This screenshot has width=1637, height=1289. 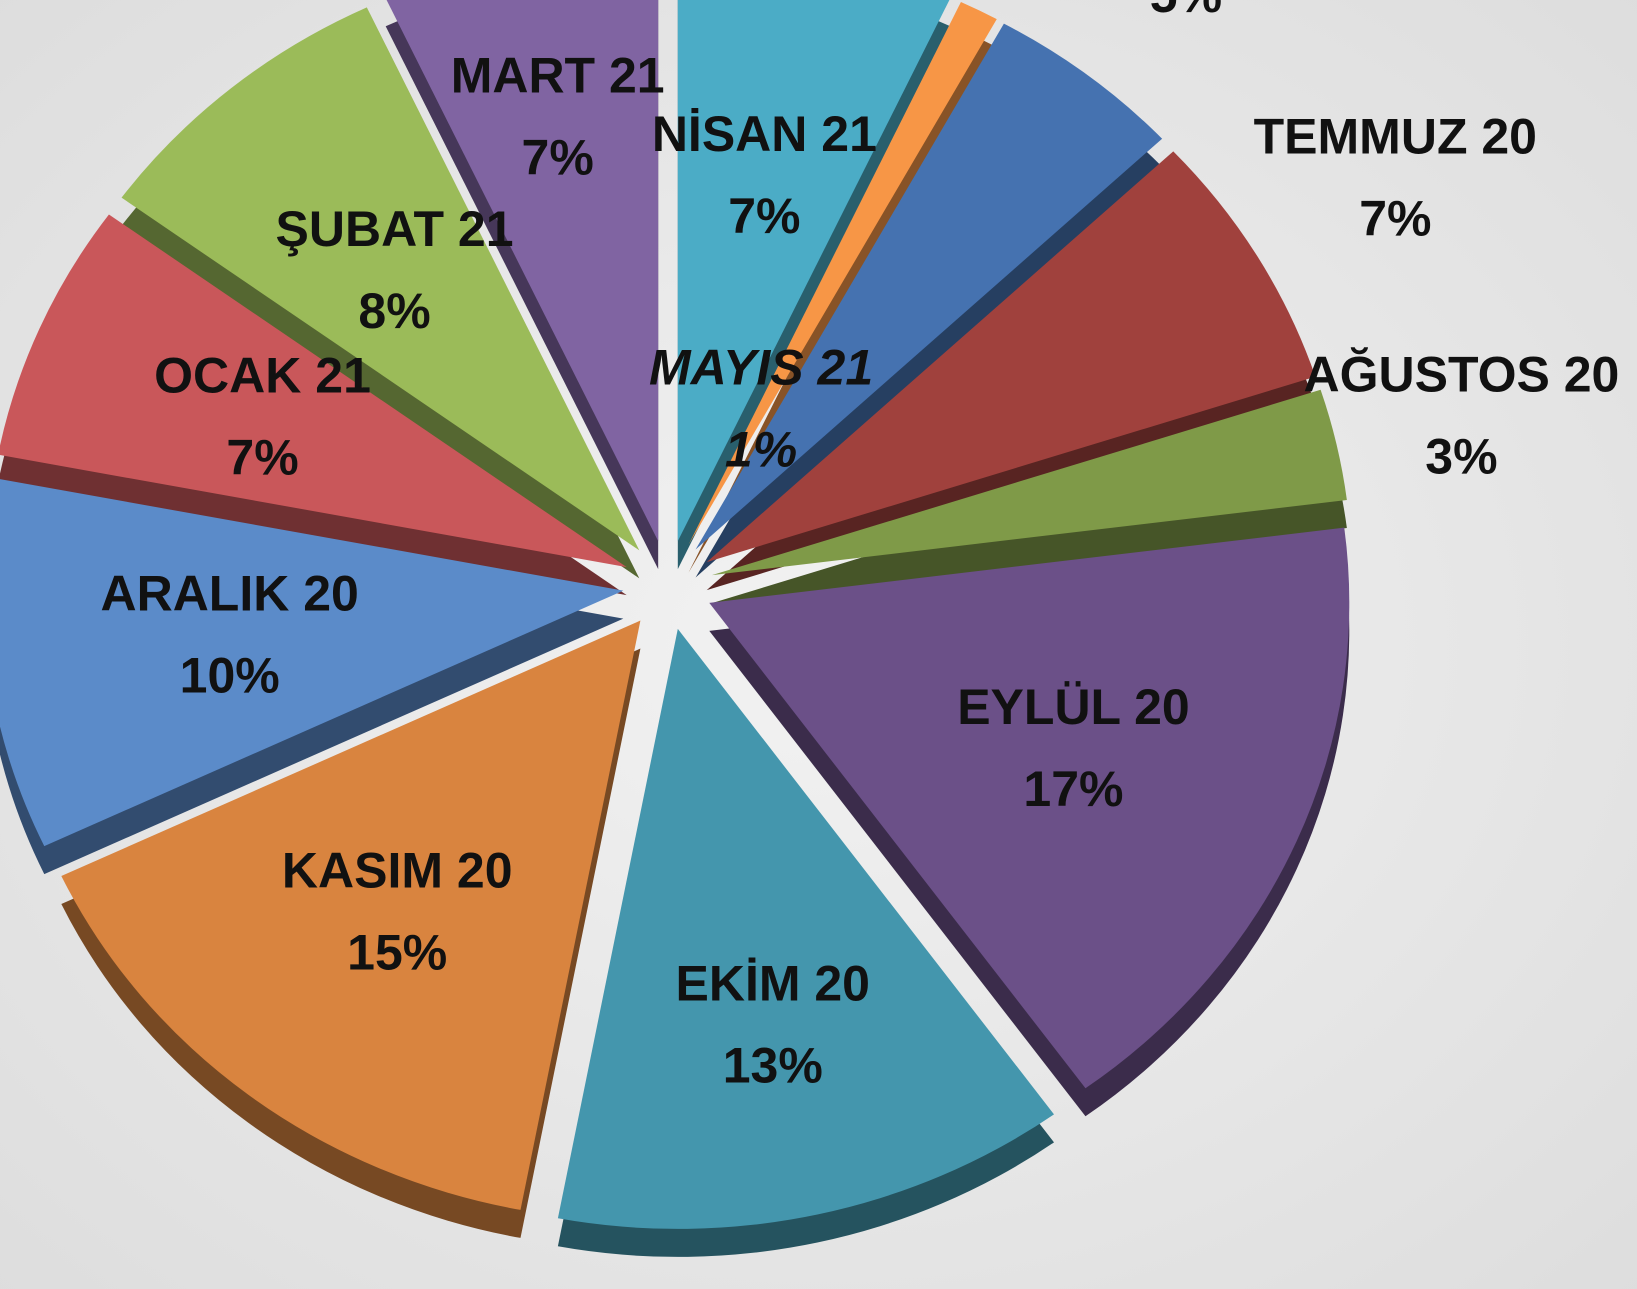 I want to click on category-label: TEMMUZ 20, so click(x=1395, y=137).